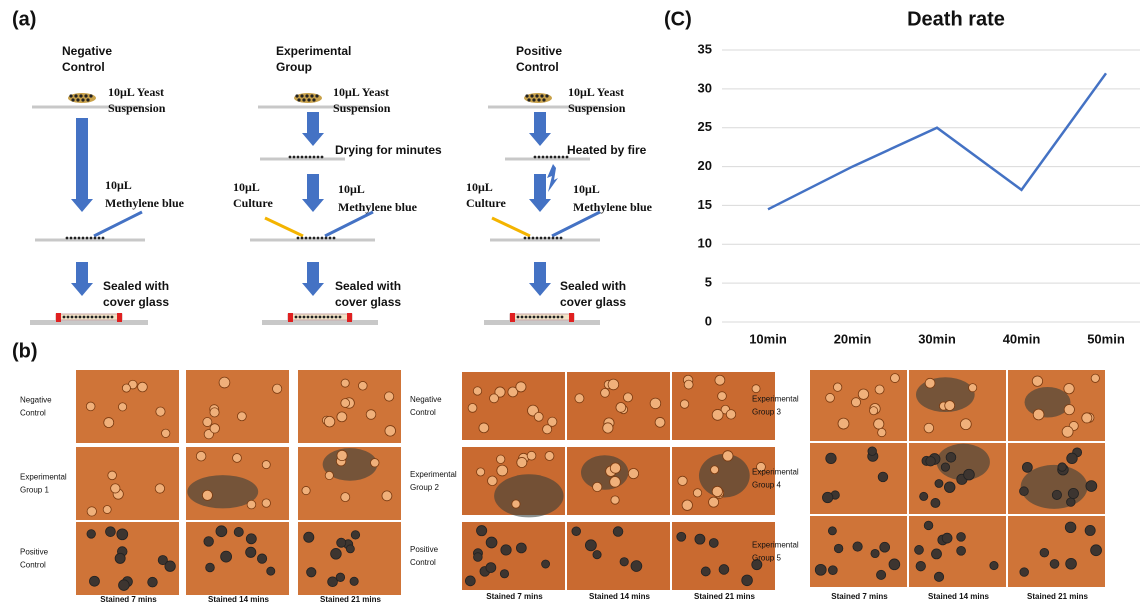 The image size is (1142, 603). I want to click on pipette, so click(349, 224).